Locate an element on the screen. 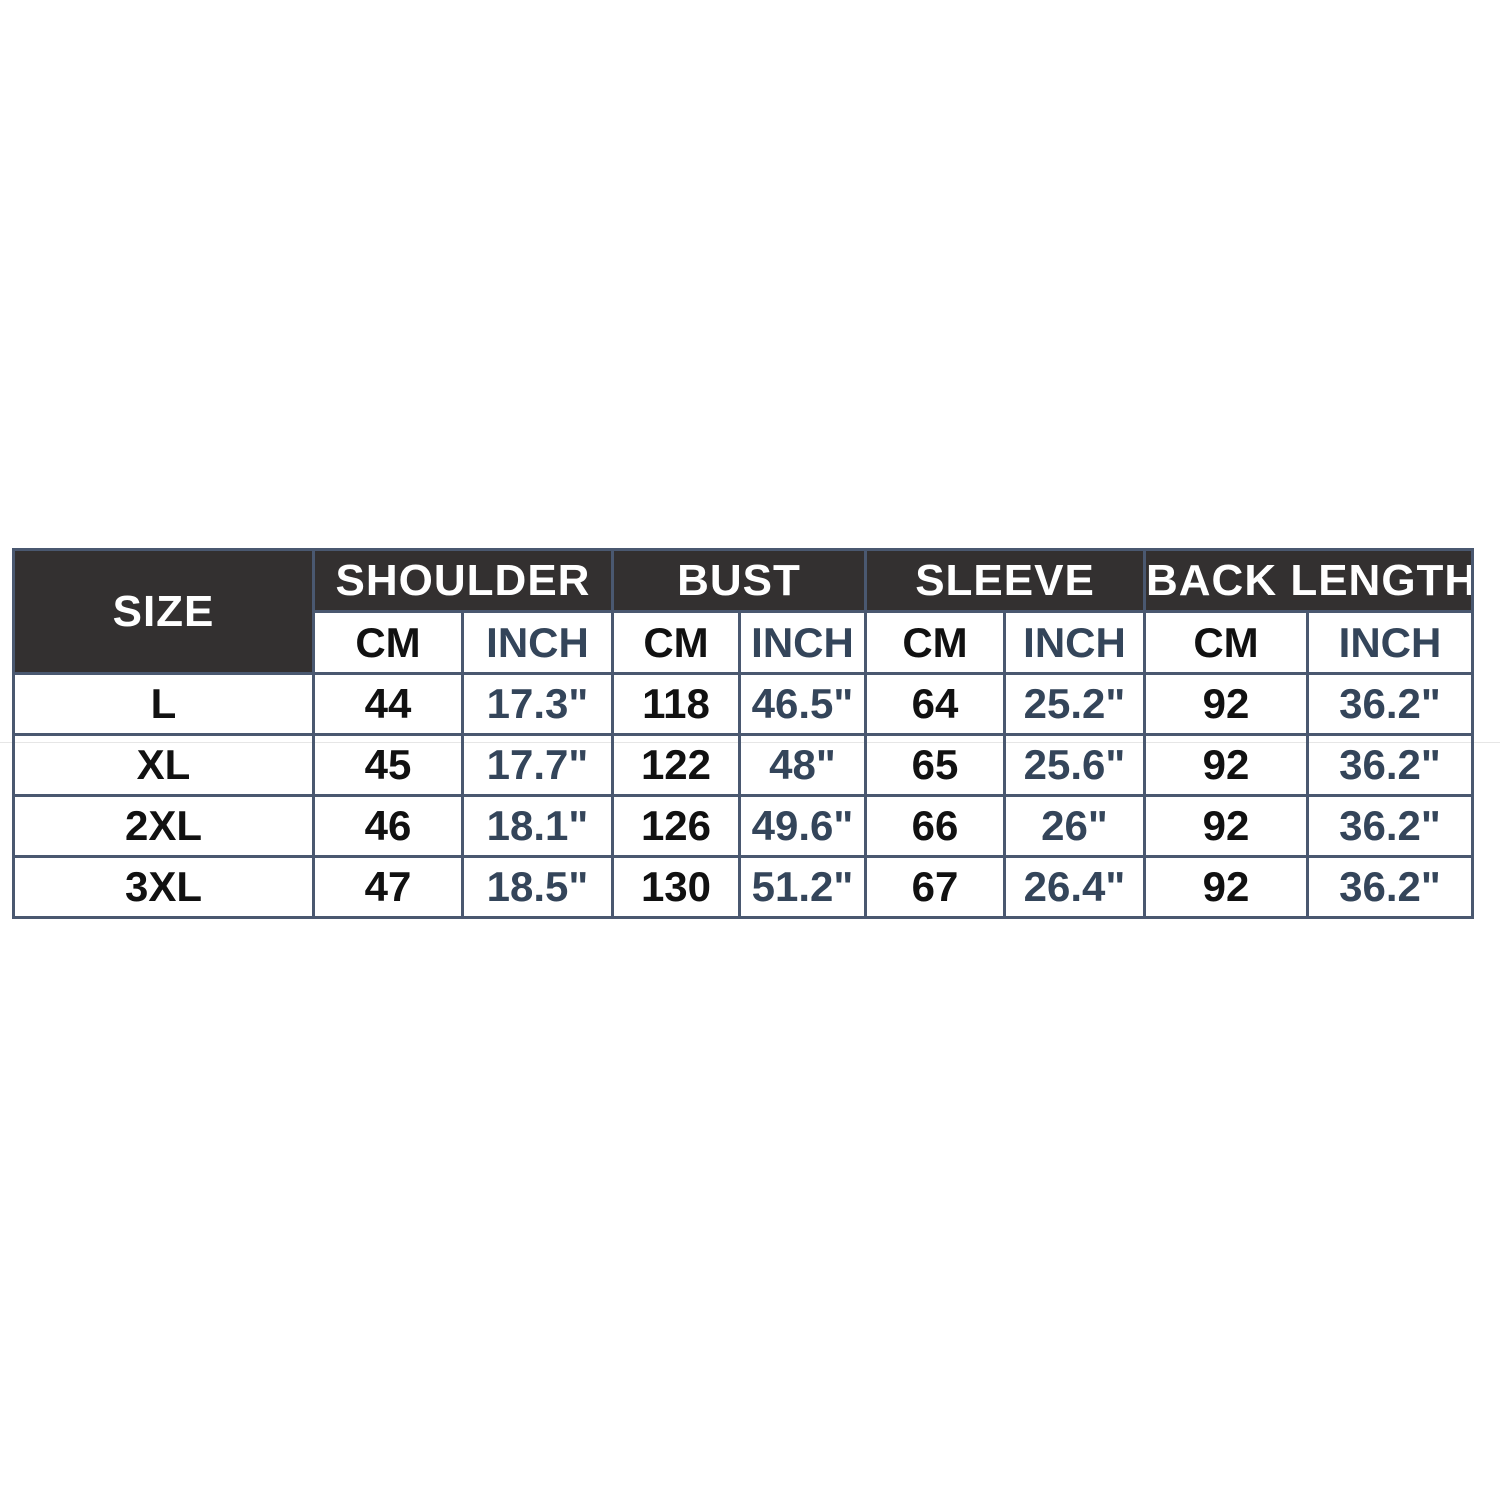 This screenshot has height=1500, width=1500. inch-value-cell: 46.5" is located at coordinates (802, 704).